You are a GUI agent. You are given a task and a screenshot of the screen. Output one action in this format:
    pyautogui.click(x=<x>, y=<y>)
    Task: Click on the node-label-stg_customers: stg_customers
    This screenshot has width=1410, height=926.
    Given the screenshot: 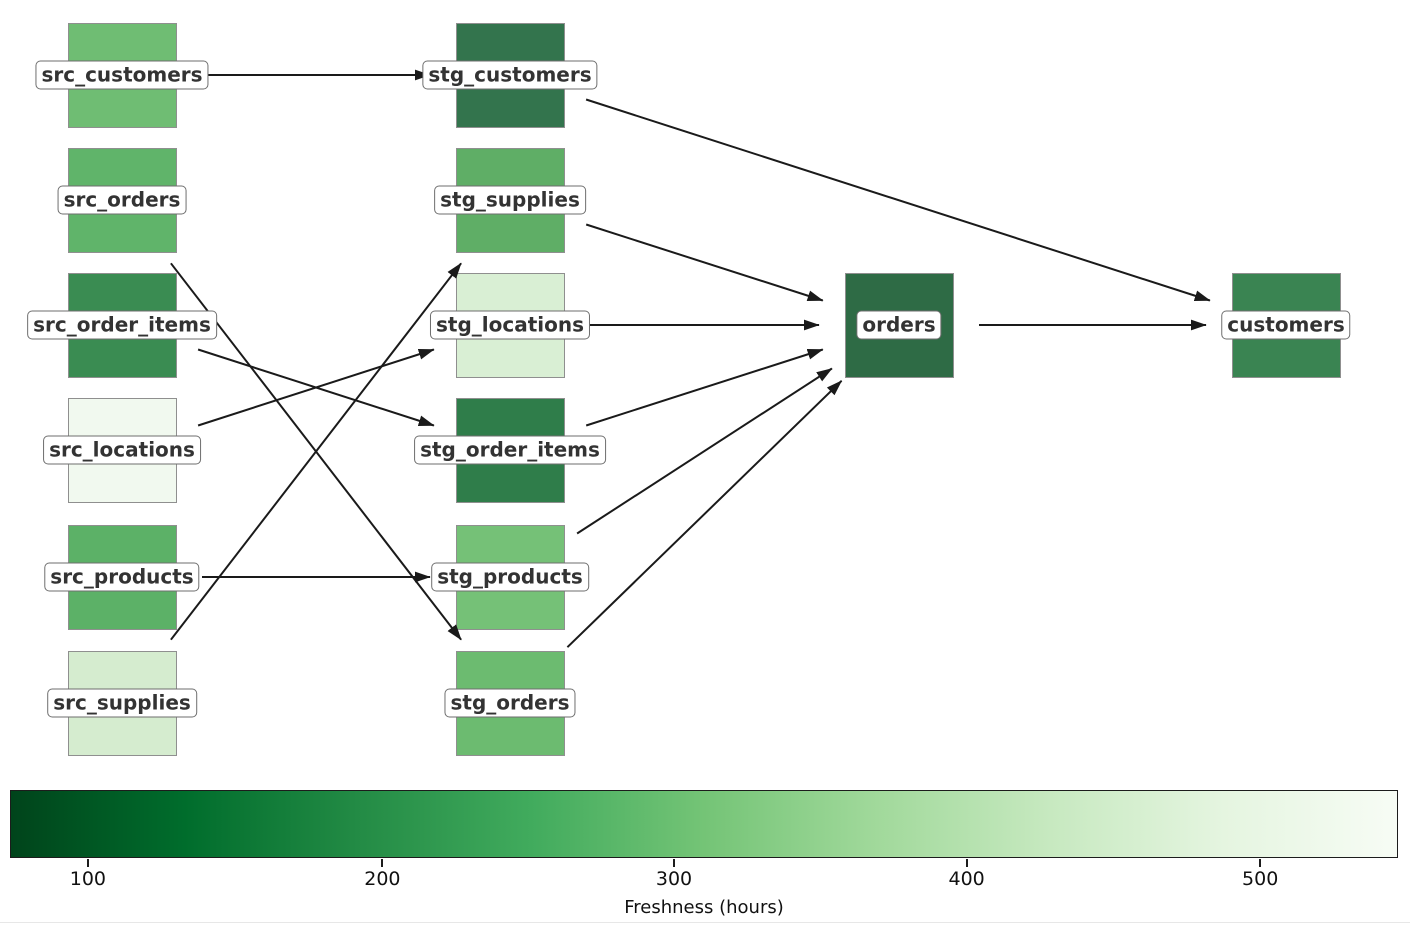 What is the action you would take?
    pyautogui.click(x=510, y=75)
    